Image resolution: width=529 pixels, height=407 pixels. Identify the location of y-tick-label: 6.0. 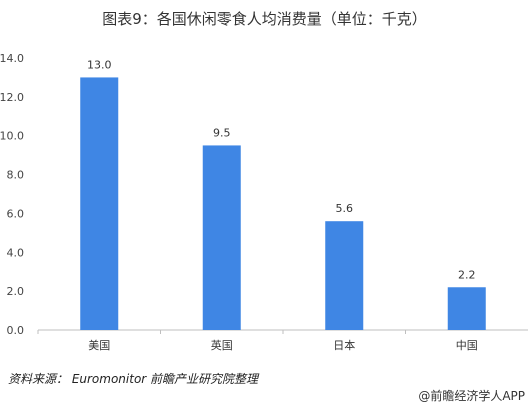
(16, 213).